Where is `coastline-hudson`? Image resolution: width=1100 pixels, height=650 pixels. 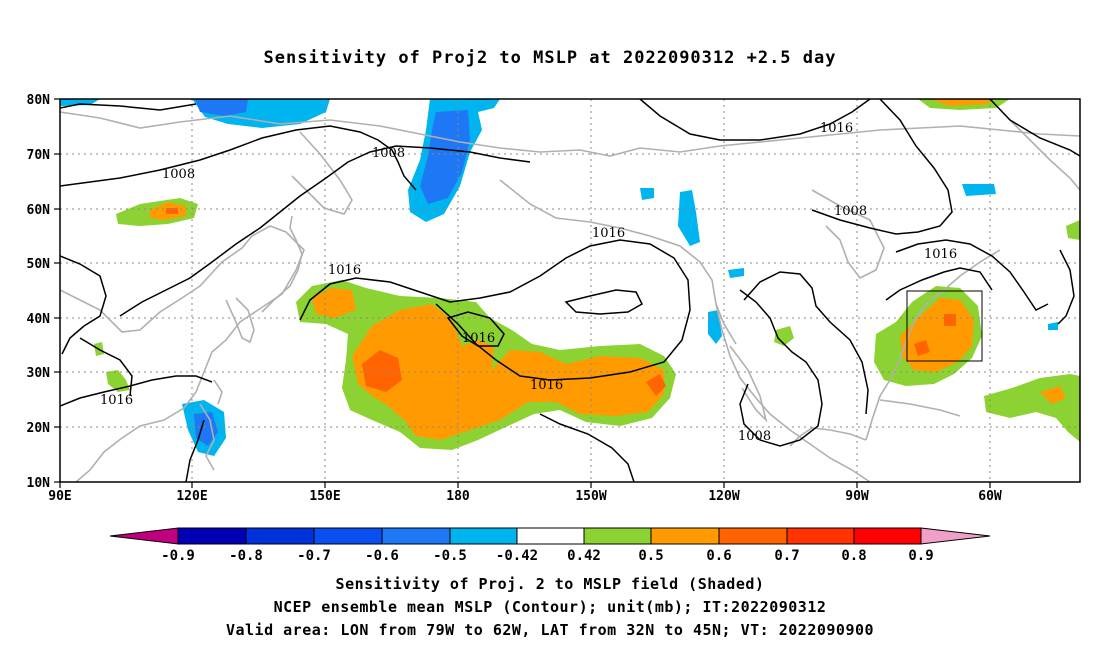
coastline-hudson is located at coordinates (848, 234).